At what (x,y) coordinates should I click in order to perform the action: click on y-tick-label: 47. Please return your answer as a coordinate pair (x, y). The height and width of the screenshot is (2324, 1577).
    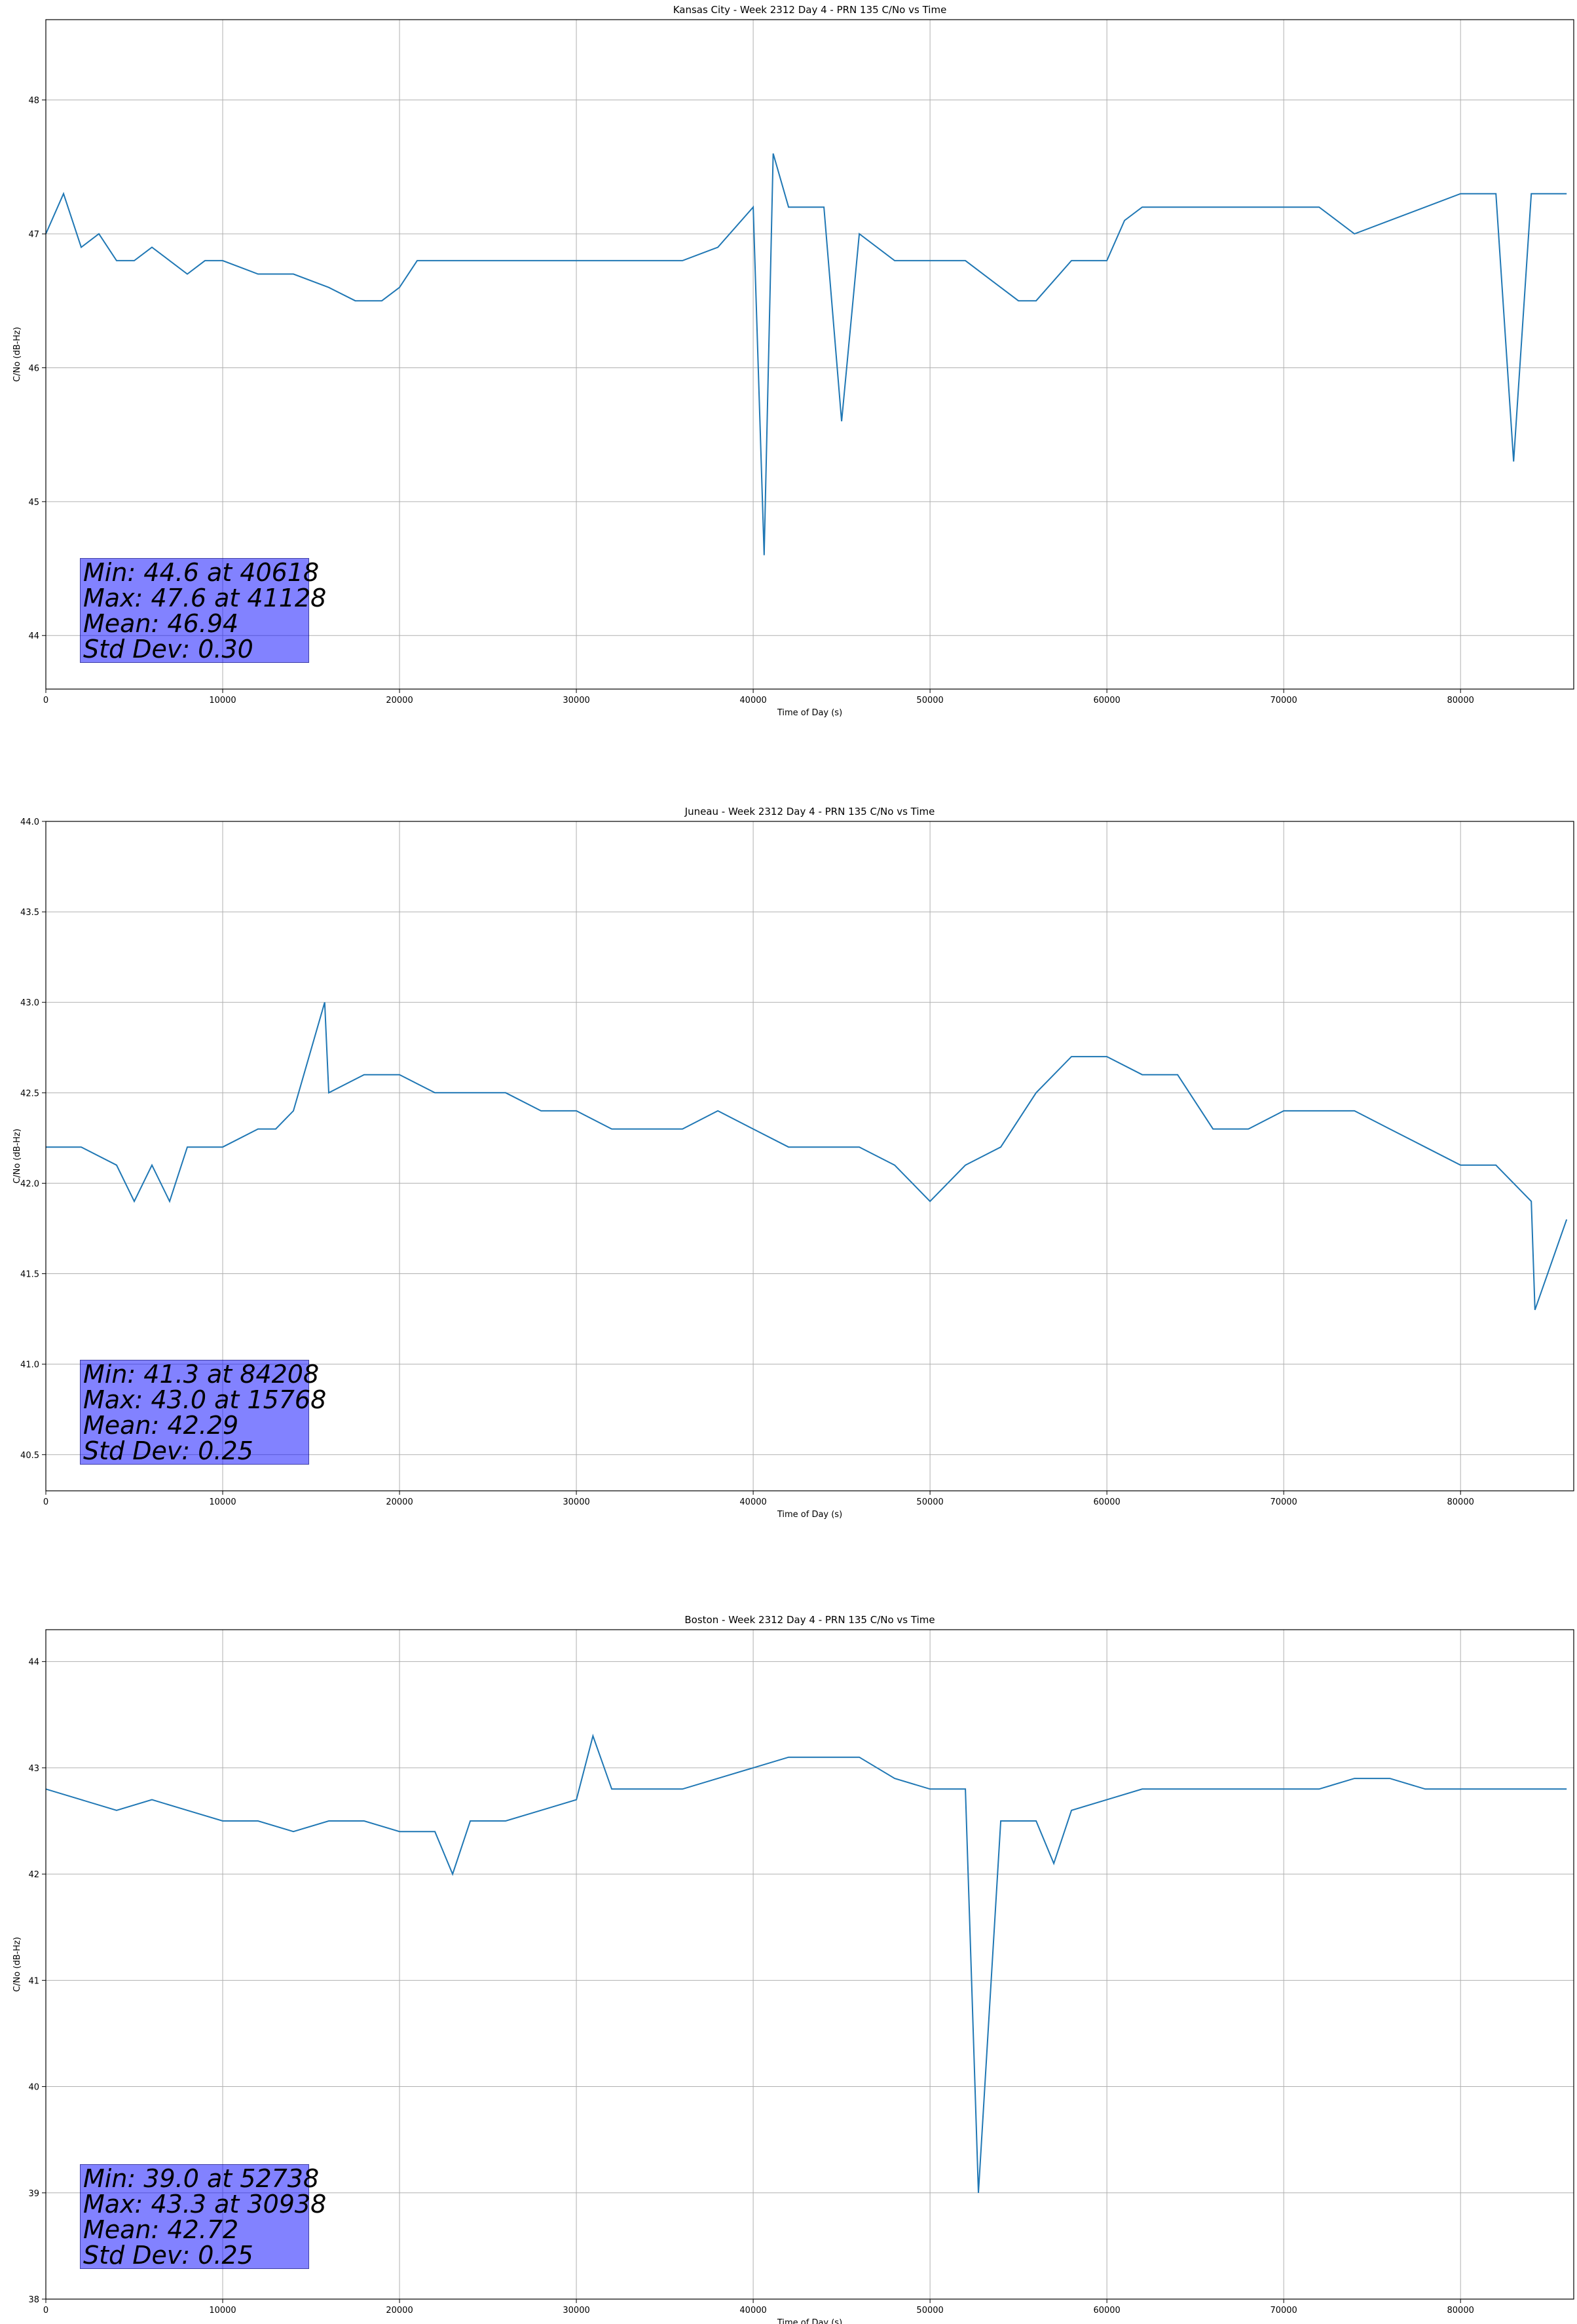
    Looking at the image, I should click on (33, 235).